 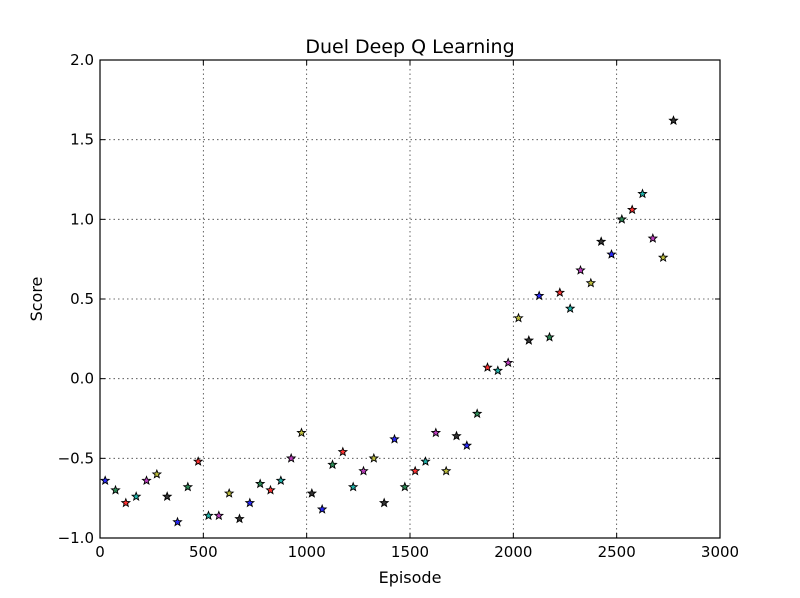 I want to click on x-tick-label: 3000, so click(x=720, y=552).